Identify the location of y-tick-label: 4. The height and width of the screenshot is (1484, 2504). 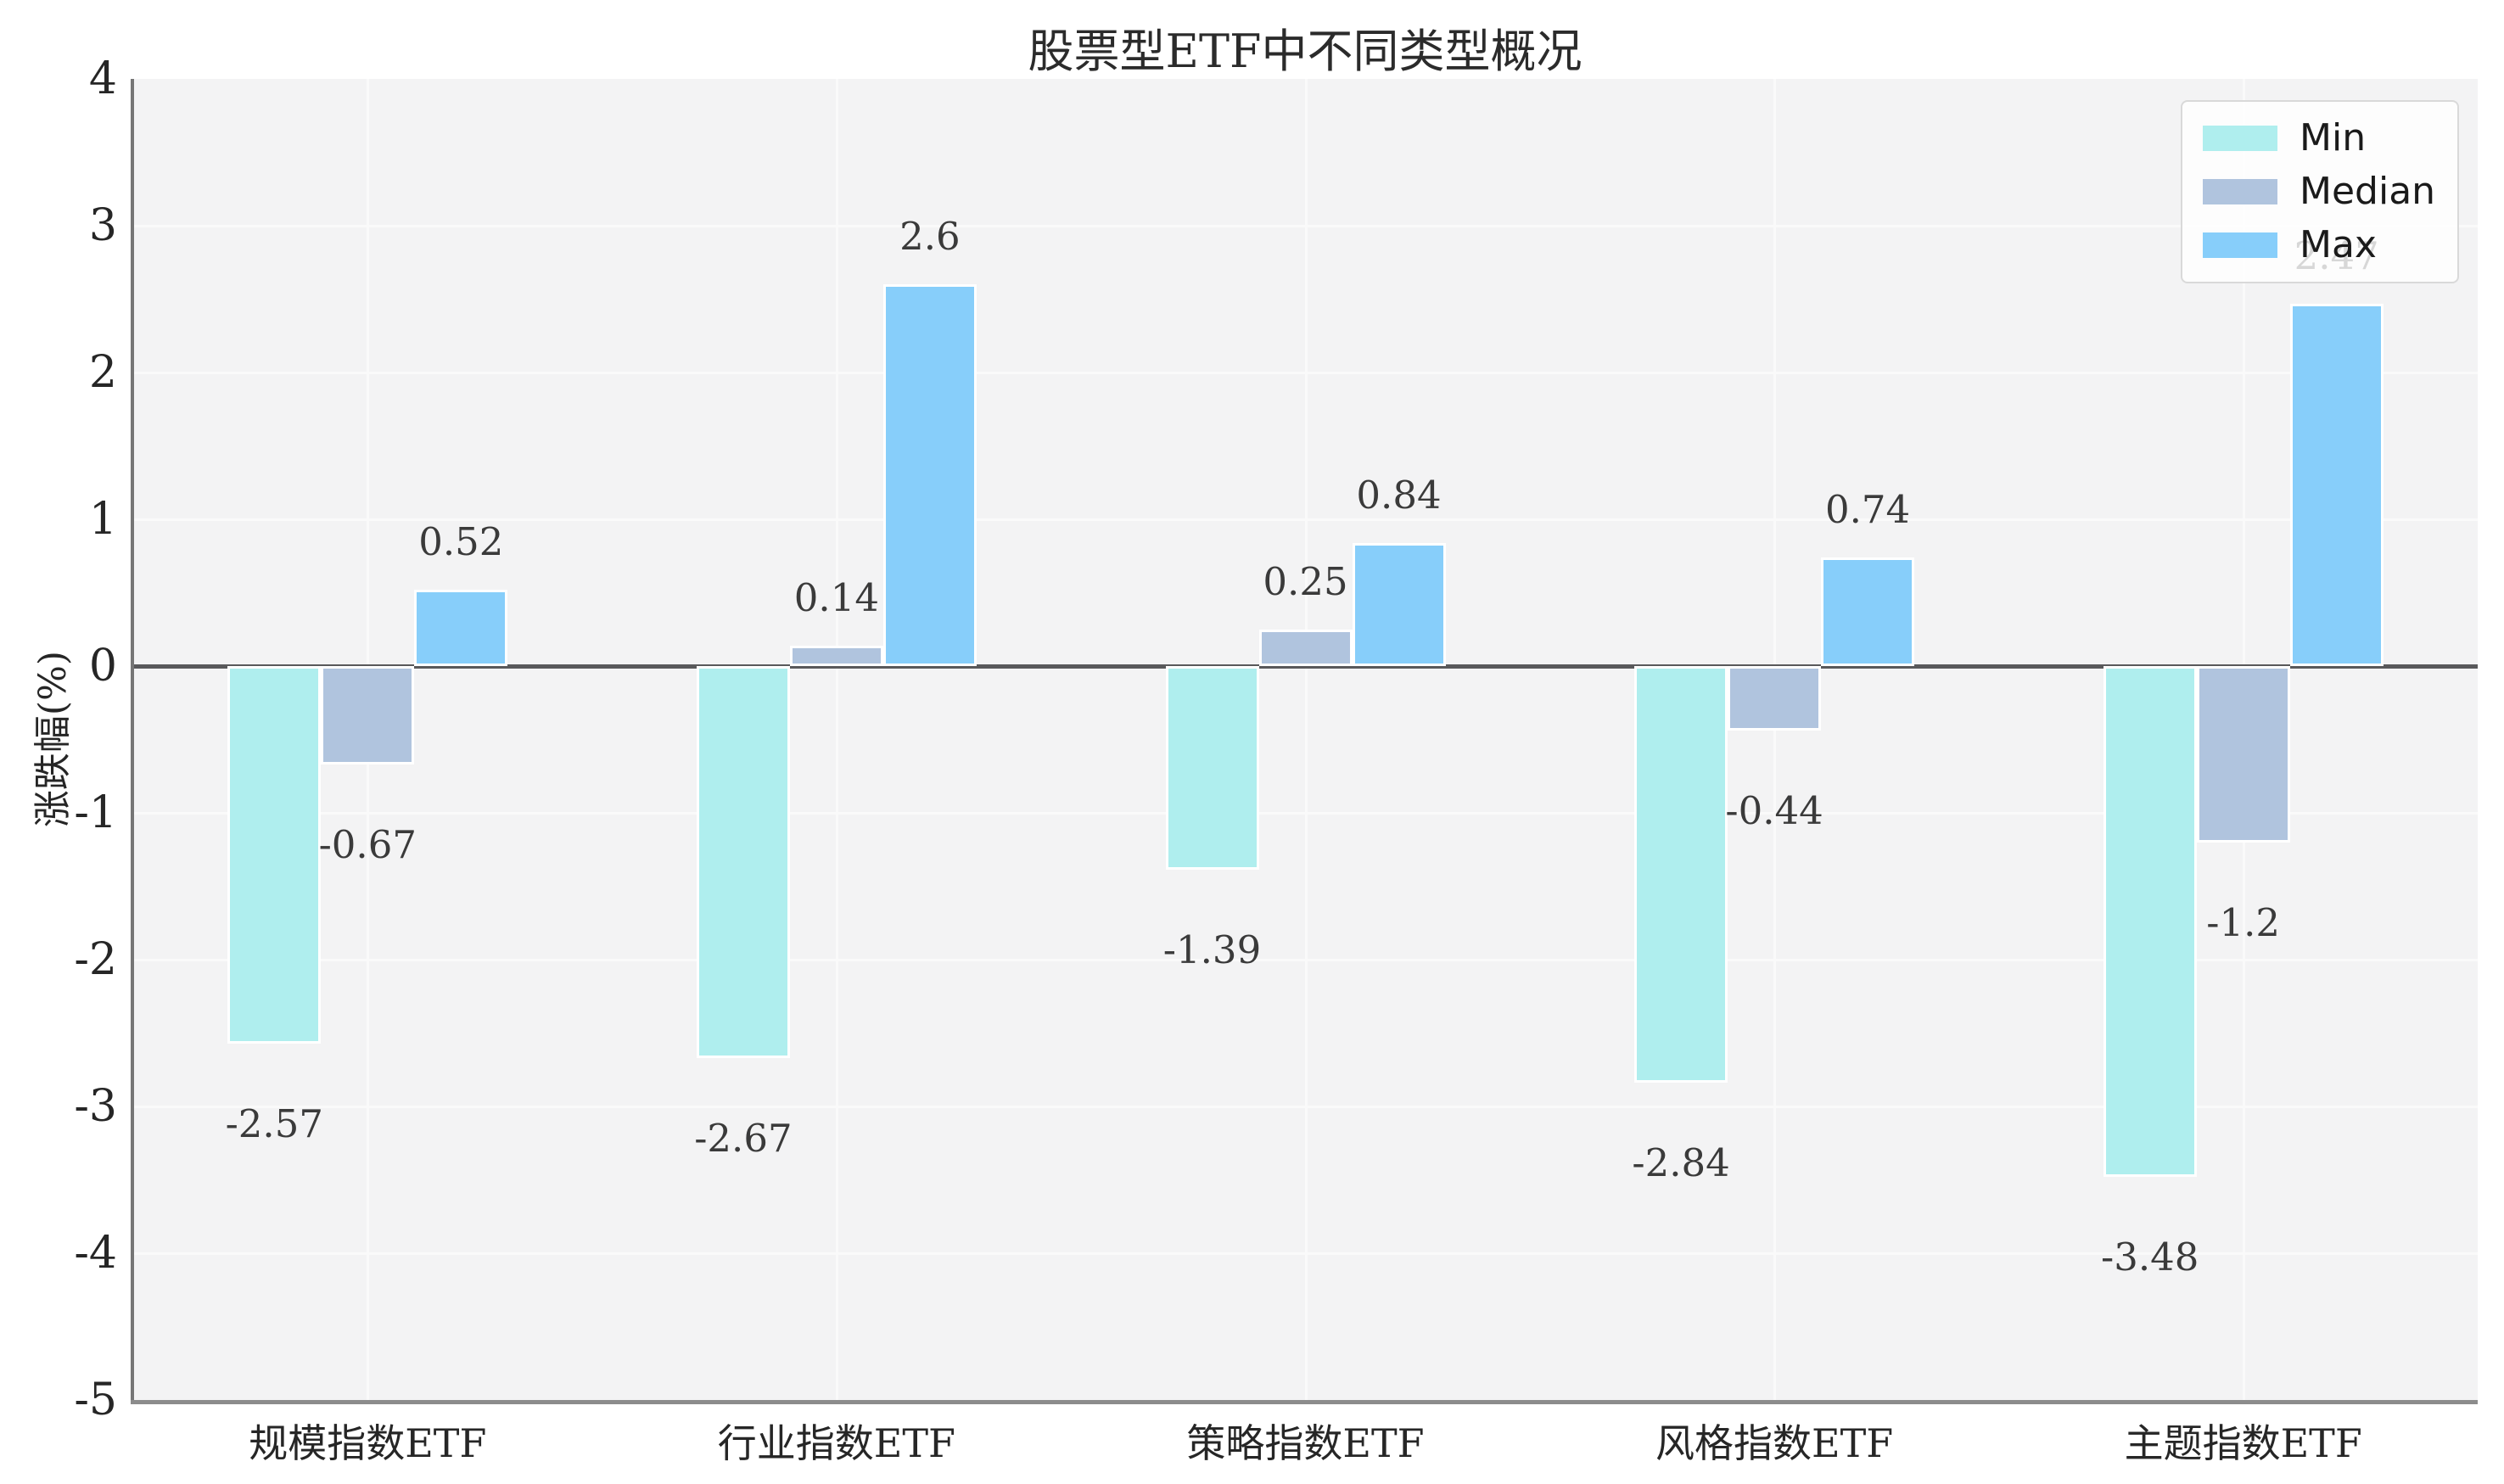
(102, 78).